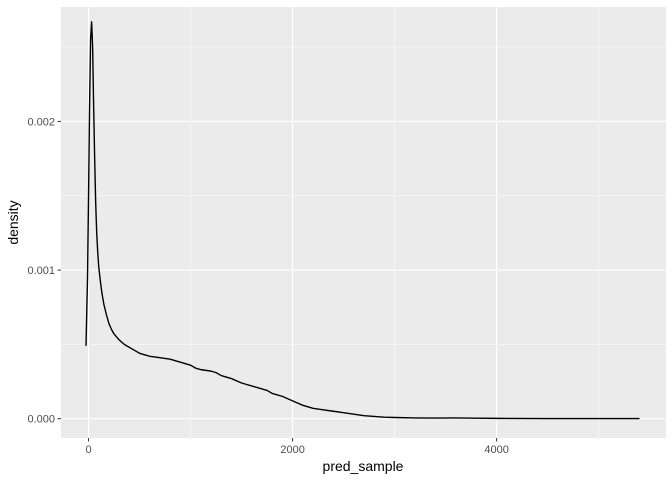 The image size is (672, 480). I want to click on y-tick-label: 0.000, so click(41, 420).